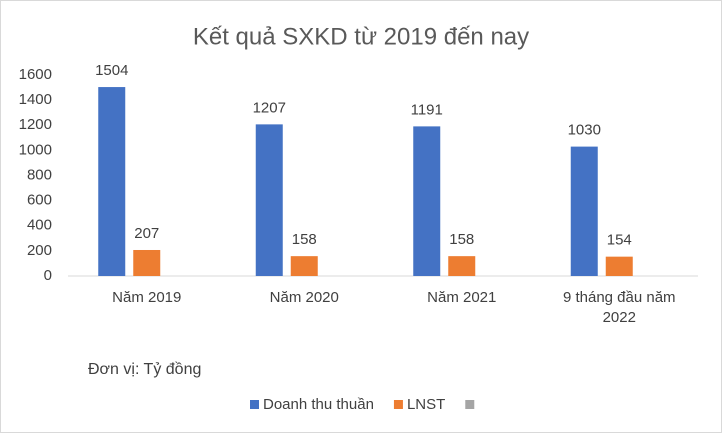  What do you see at coordinates (144, 369) in the screenshot?
I see `annotation: Đơn vị: Tỷ đồng` at bounding box center [144, 369].